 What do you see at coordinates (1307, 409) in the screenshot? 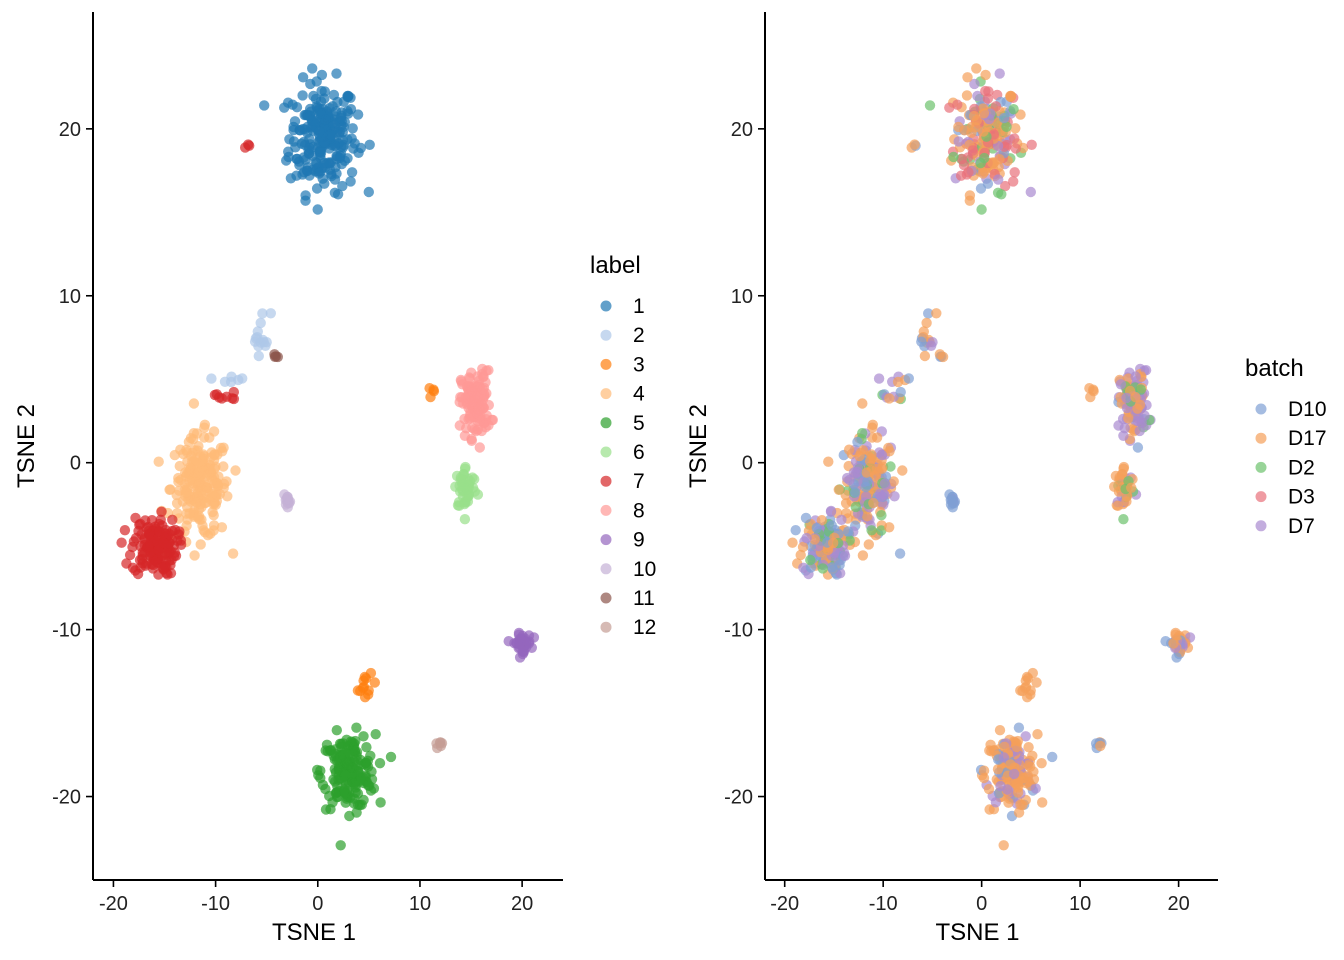
I see `legend-entry-label: D10` at bounding box center [1307, 409].